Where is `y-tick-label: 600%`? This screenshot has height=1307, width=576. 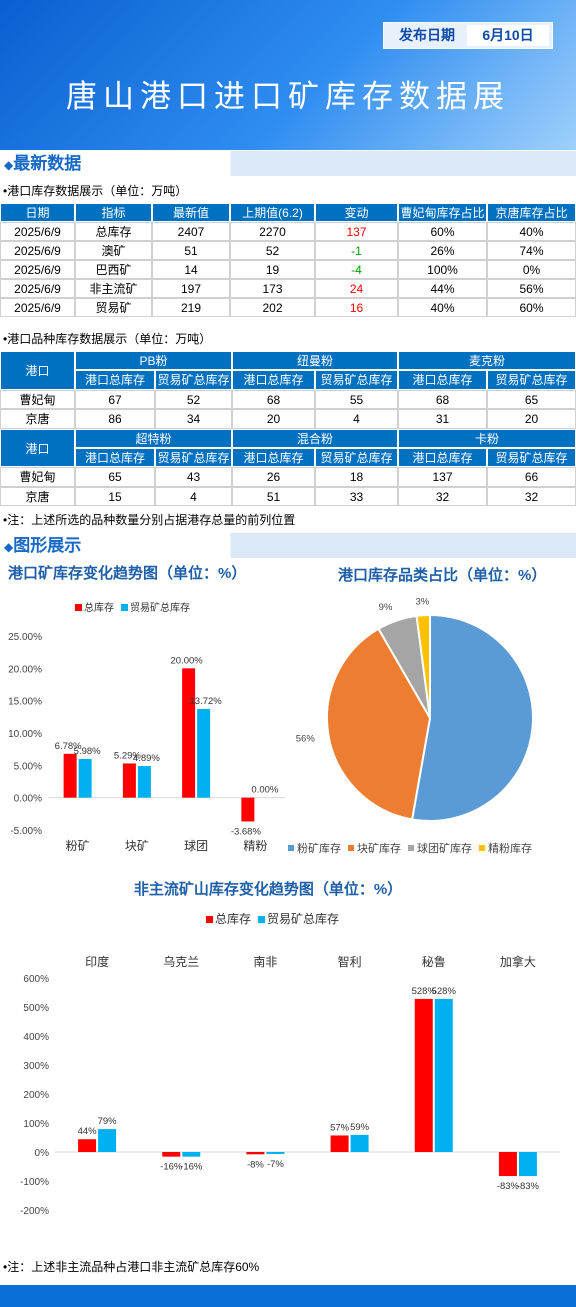 y-tick-label: 600% is located at coordinates (36, 979).